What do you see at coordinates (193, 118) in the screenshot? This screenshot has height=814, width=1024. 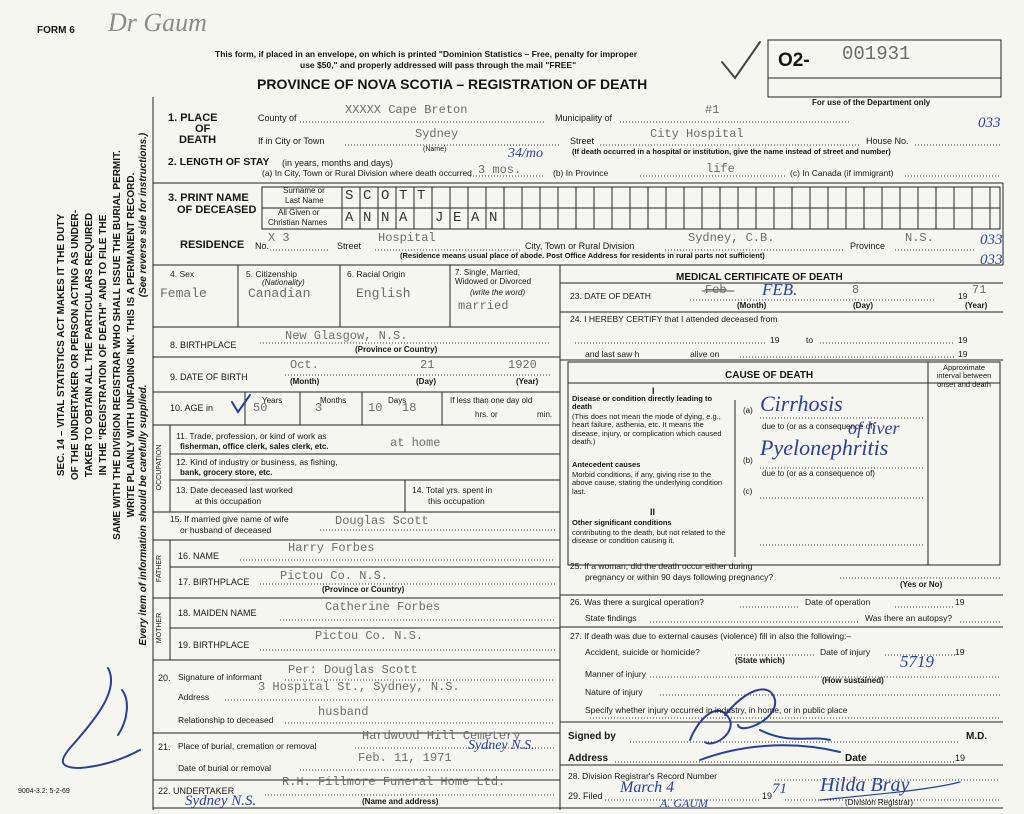 I see `label-1: 1. PLACE` at bounding box center [193, 118].